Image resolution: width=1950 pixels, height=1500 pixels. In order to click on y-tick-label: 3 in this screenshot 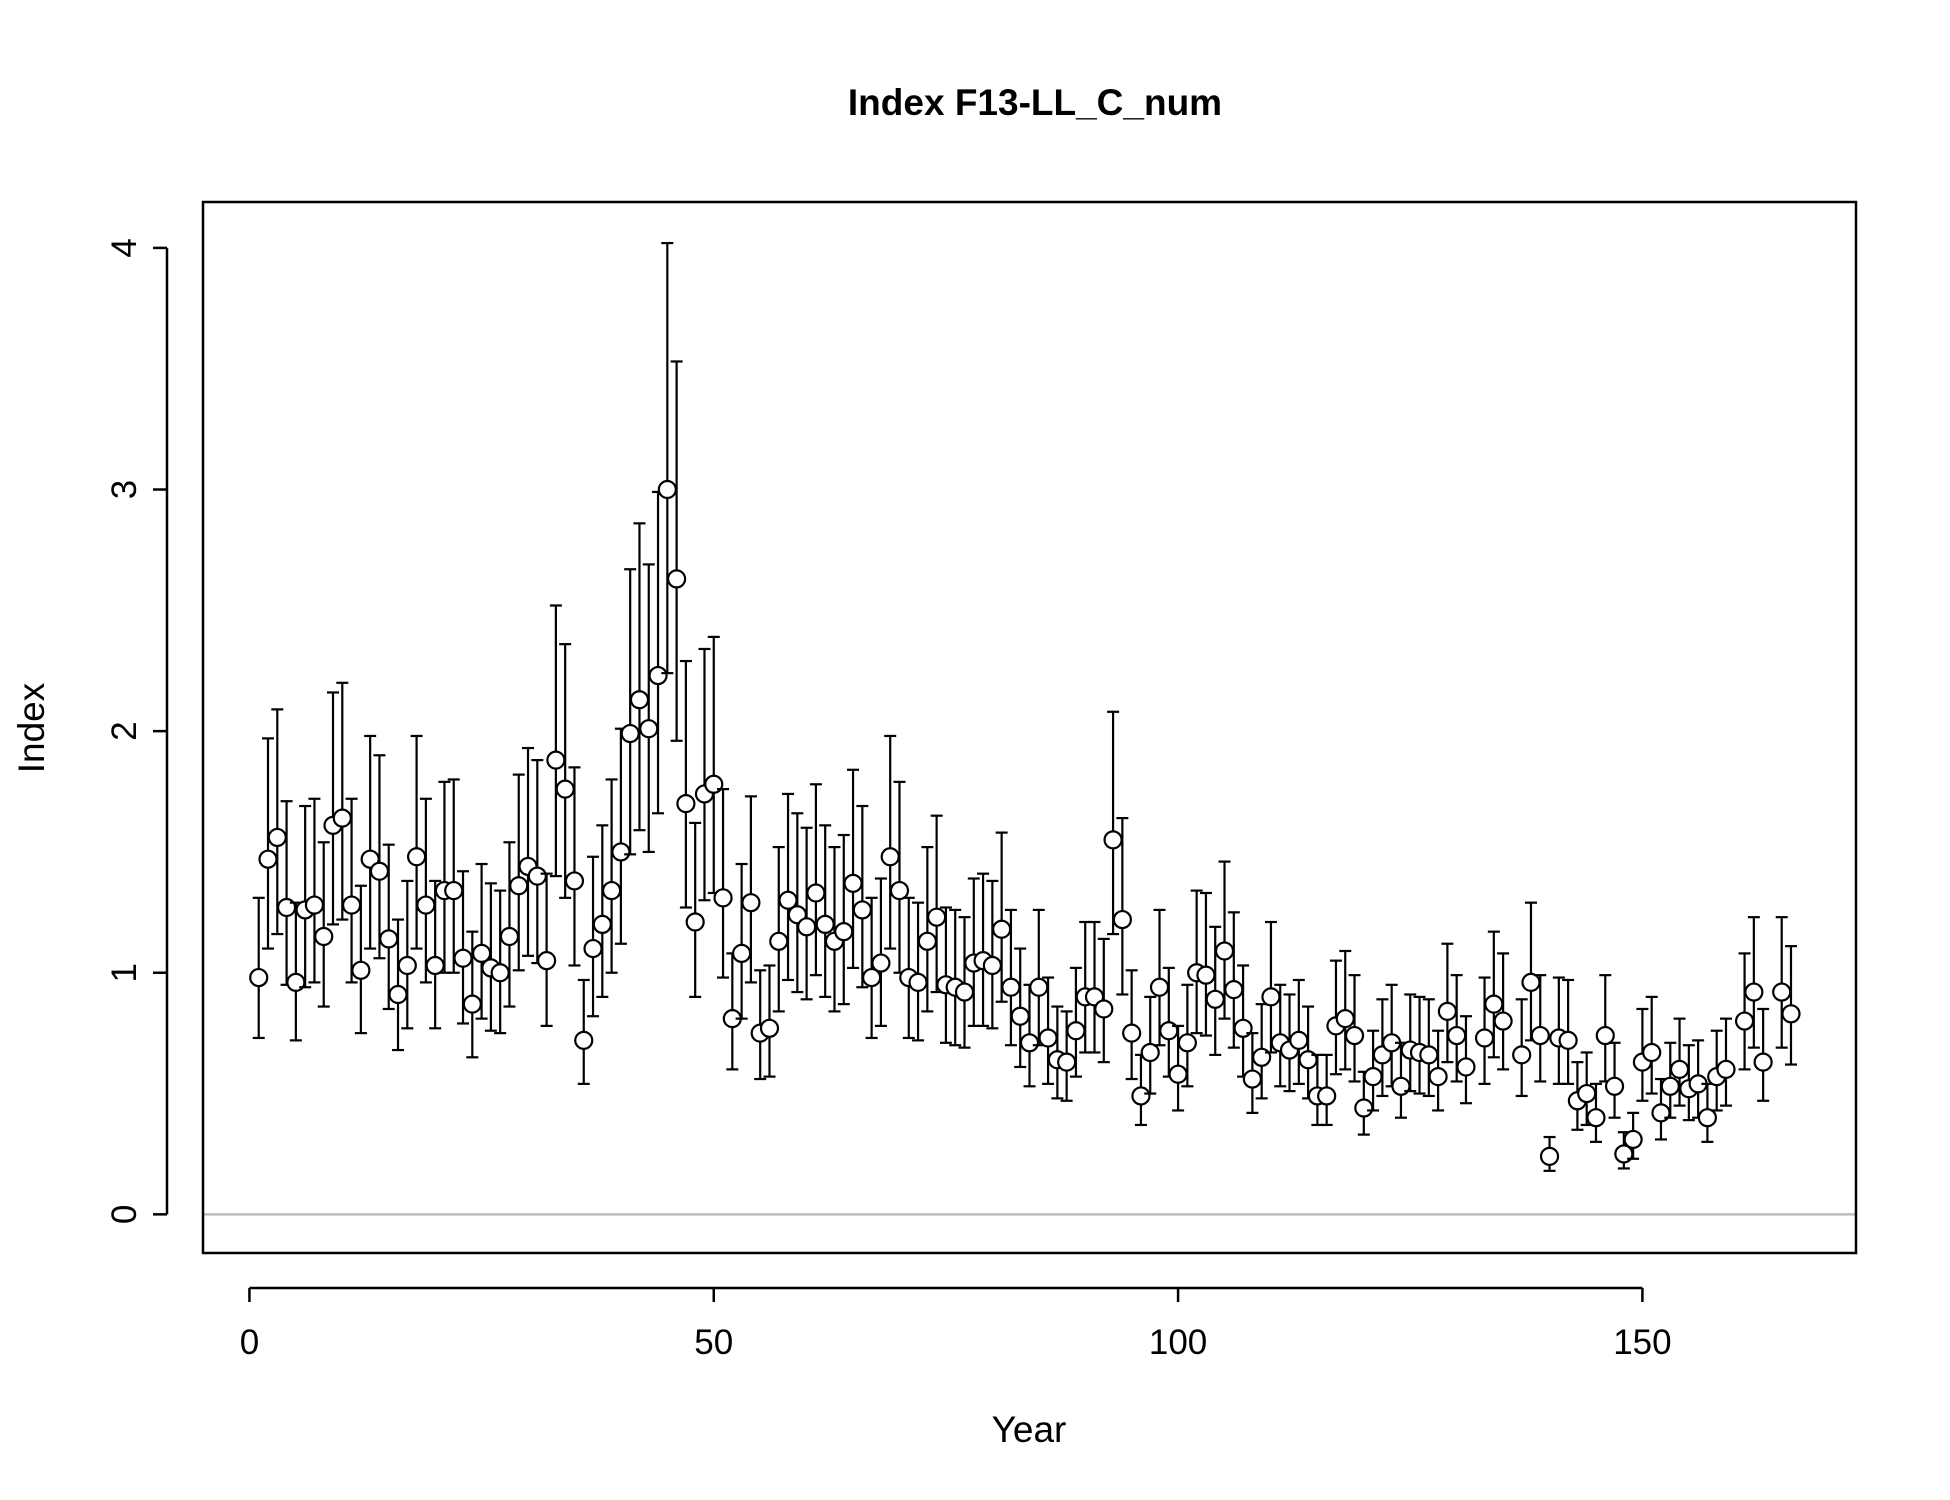, I will do `click(124, 489)`.